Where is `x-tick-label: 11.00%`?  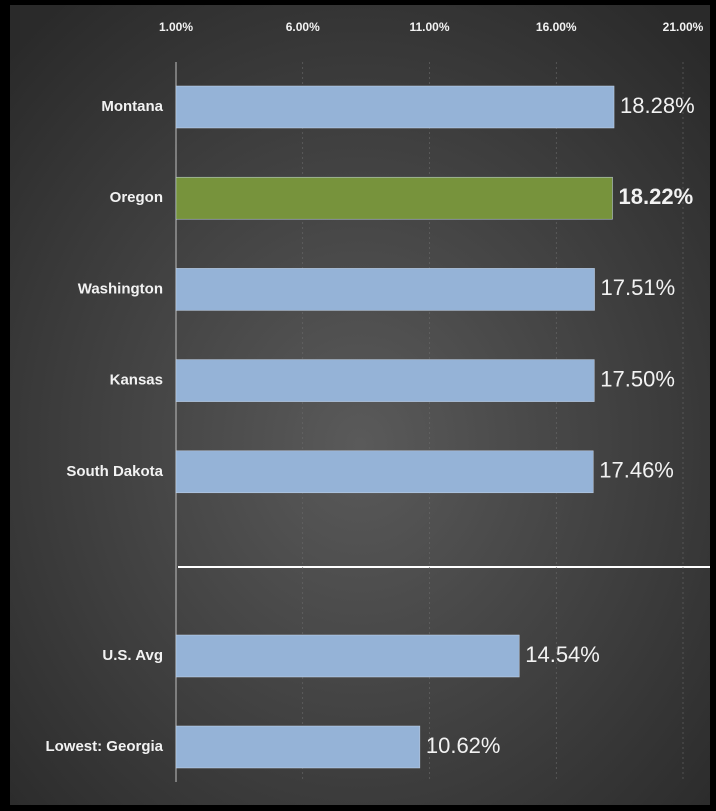 x-tick-label: 11.00% is located at coordinates (429, 27).